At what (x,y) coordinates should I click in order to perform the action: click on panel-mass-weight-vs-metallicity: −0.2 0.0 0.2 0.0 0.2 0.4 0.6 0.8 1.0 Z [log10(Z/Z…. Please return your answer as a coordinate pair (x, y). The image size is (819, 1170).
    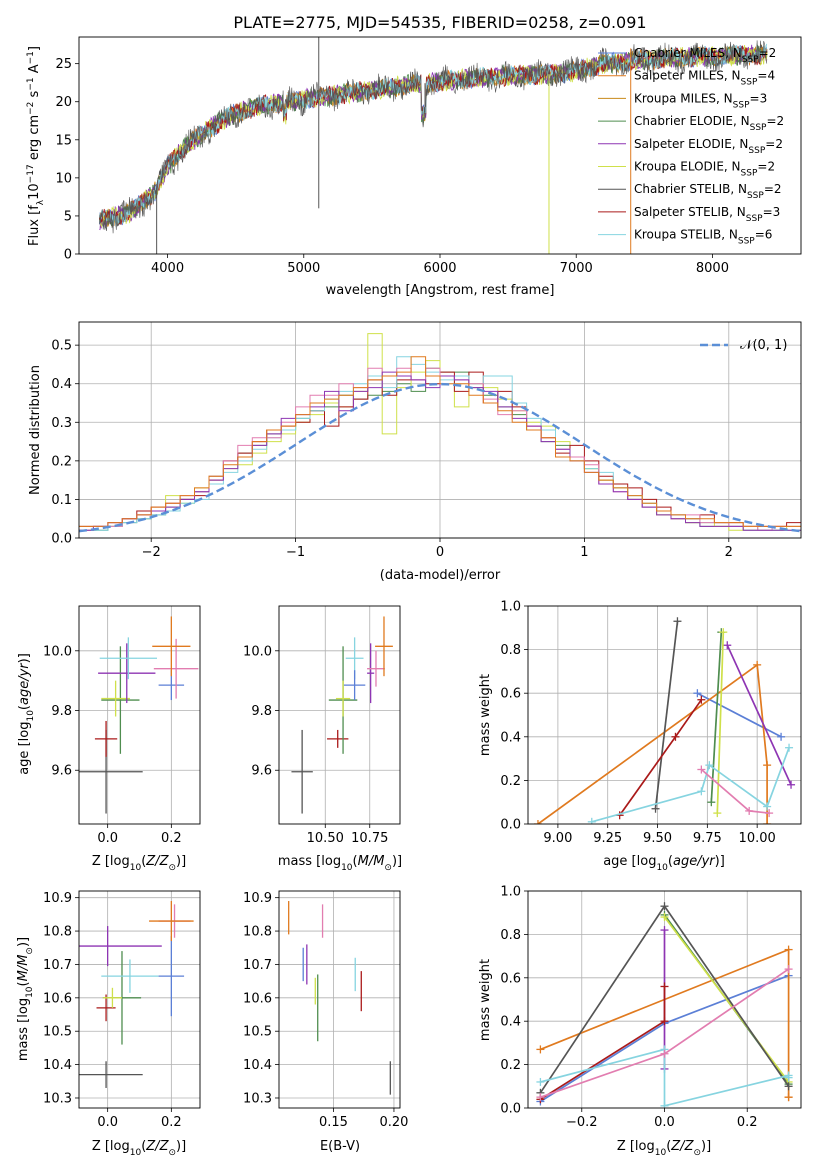
    Looking at the image, I should click on (640, 1021).